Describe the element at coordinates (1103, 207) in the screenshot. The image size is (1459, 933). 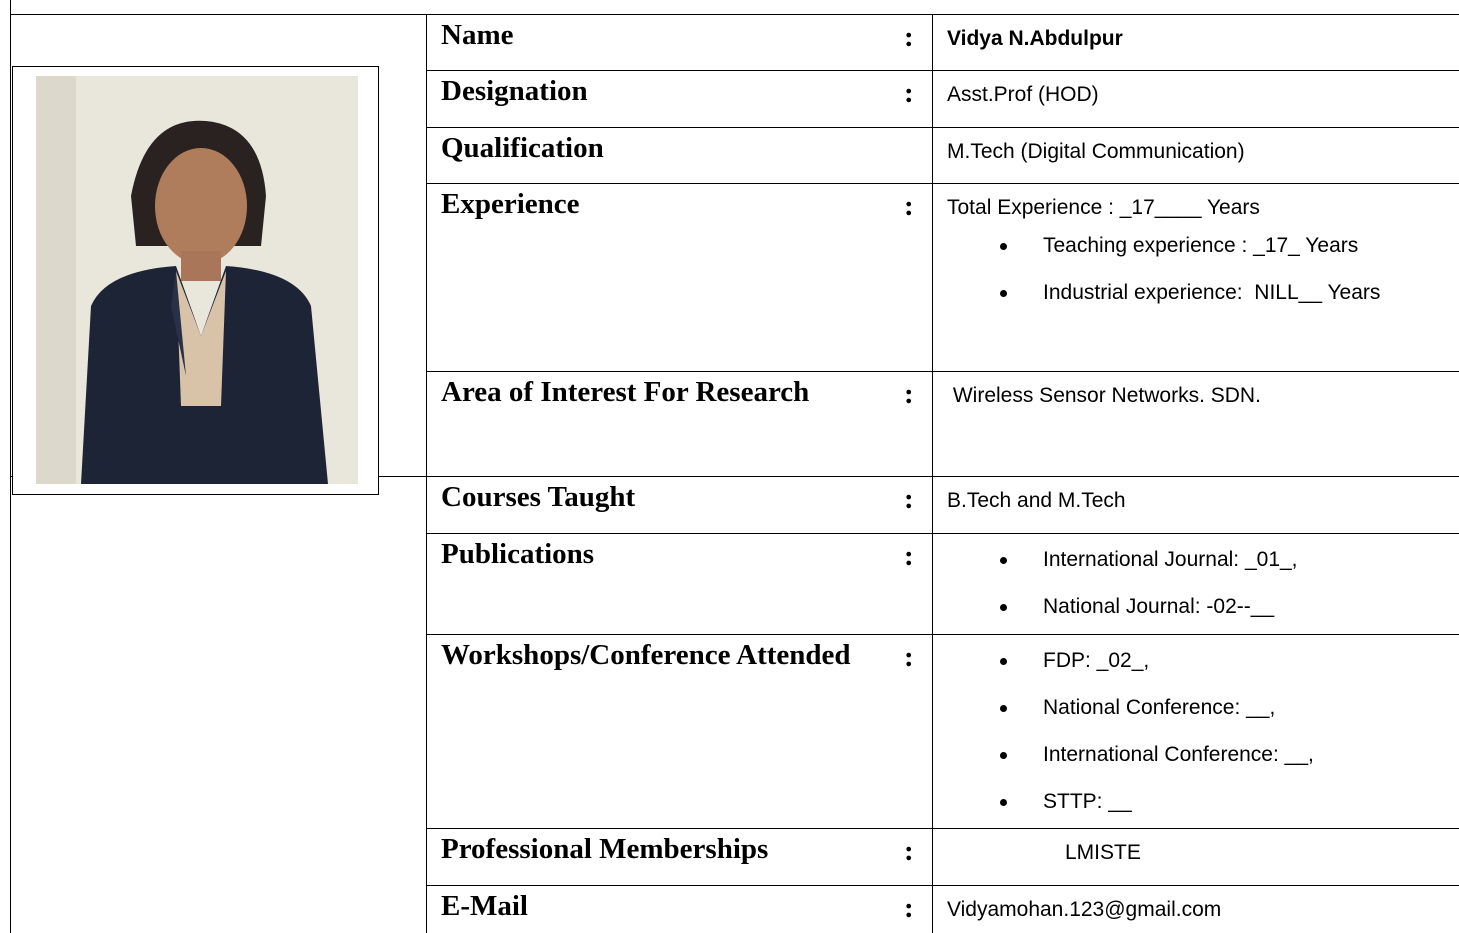
I see `row-value: Total Experience : _17____ Years` at that location.